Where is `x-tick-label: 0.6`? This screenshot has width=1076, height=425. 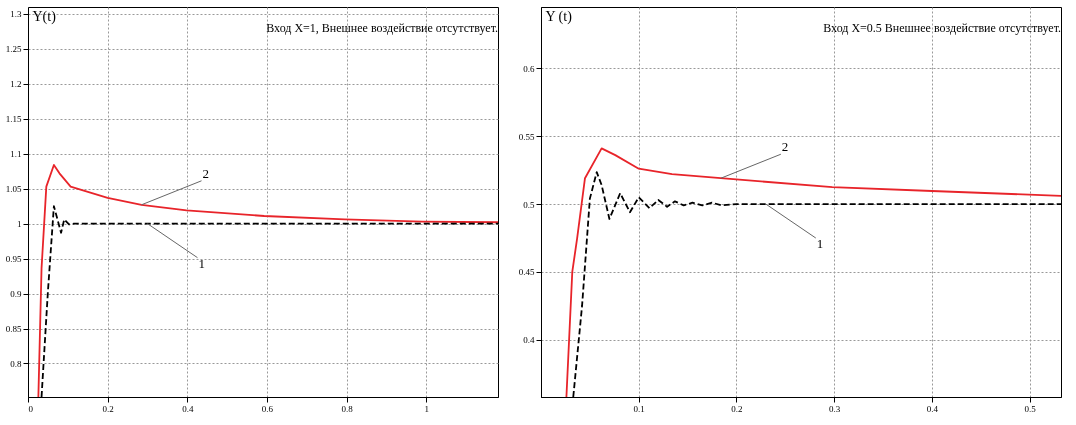
x-tick-label: 0.6 is located at coordinates (267, 408).